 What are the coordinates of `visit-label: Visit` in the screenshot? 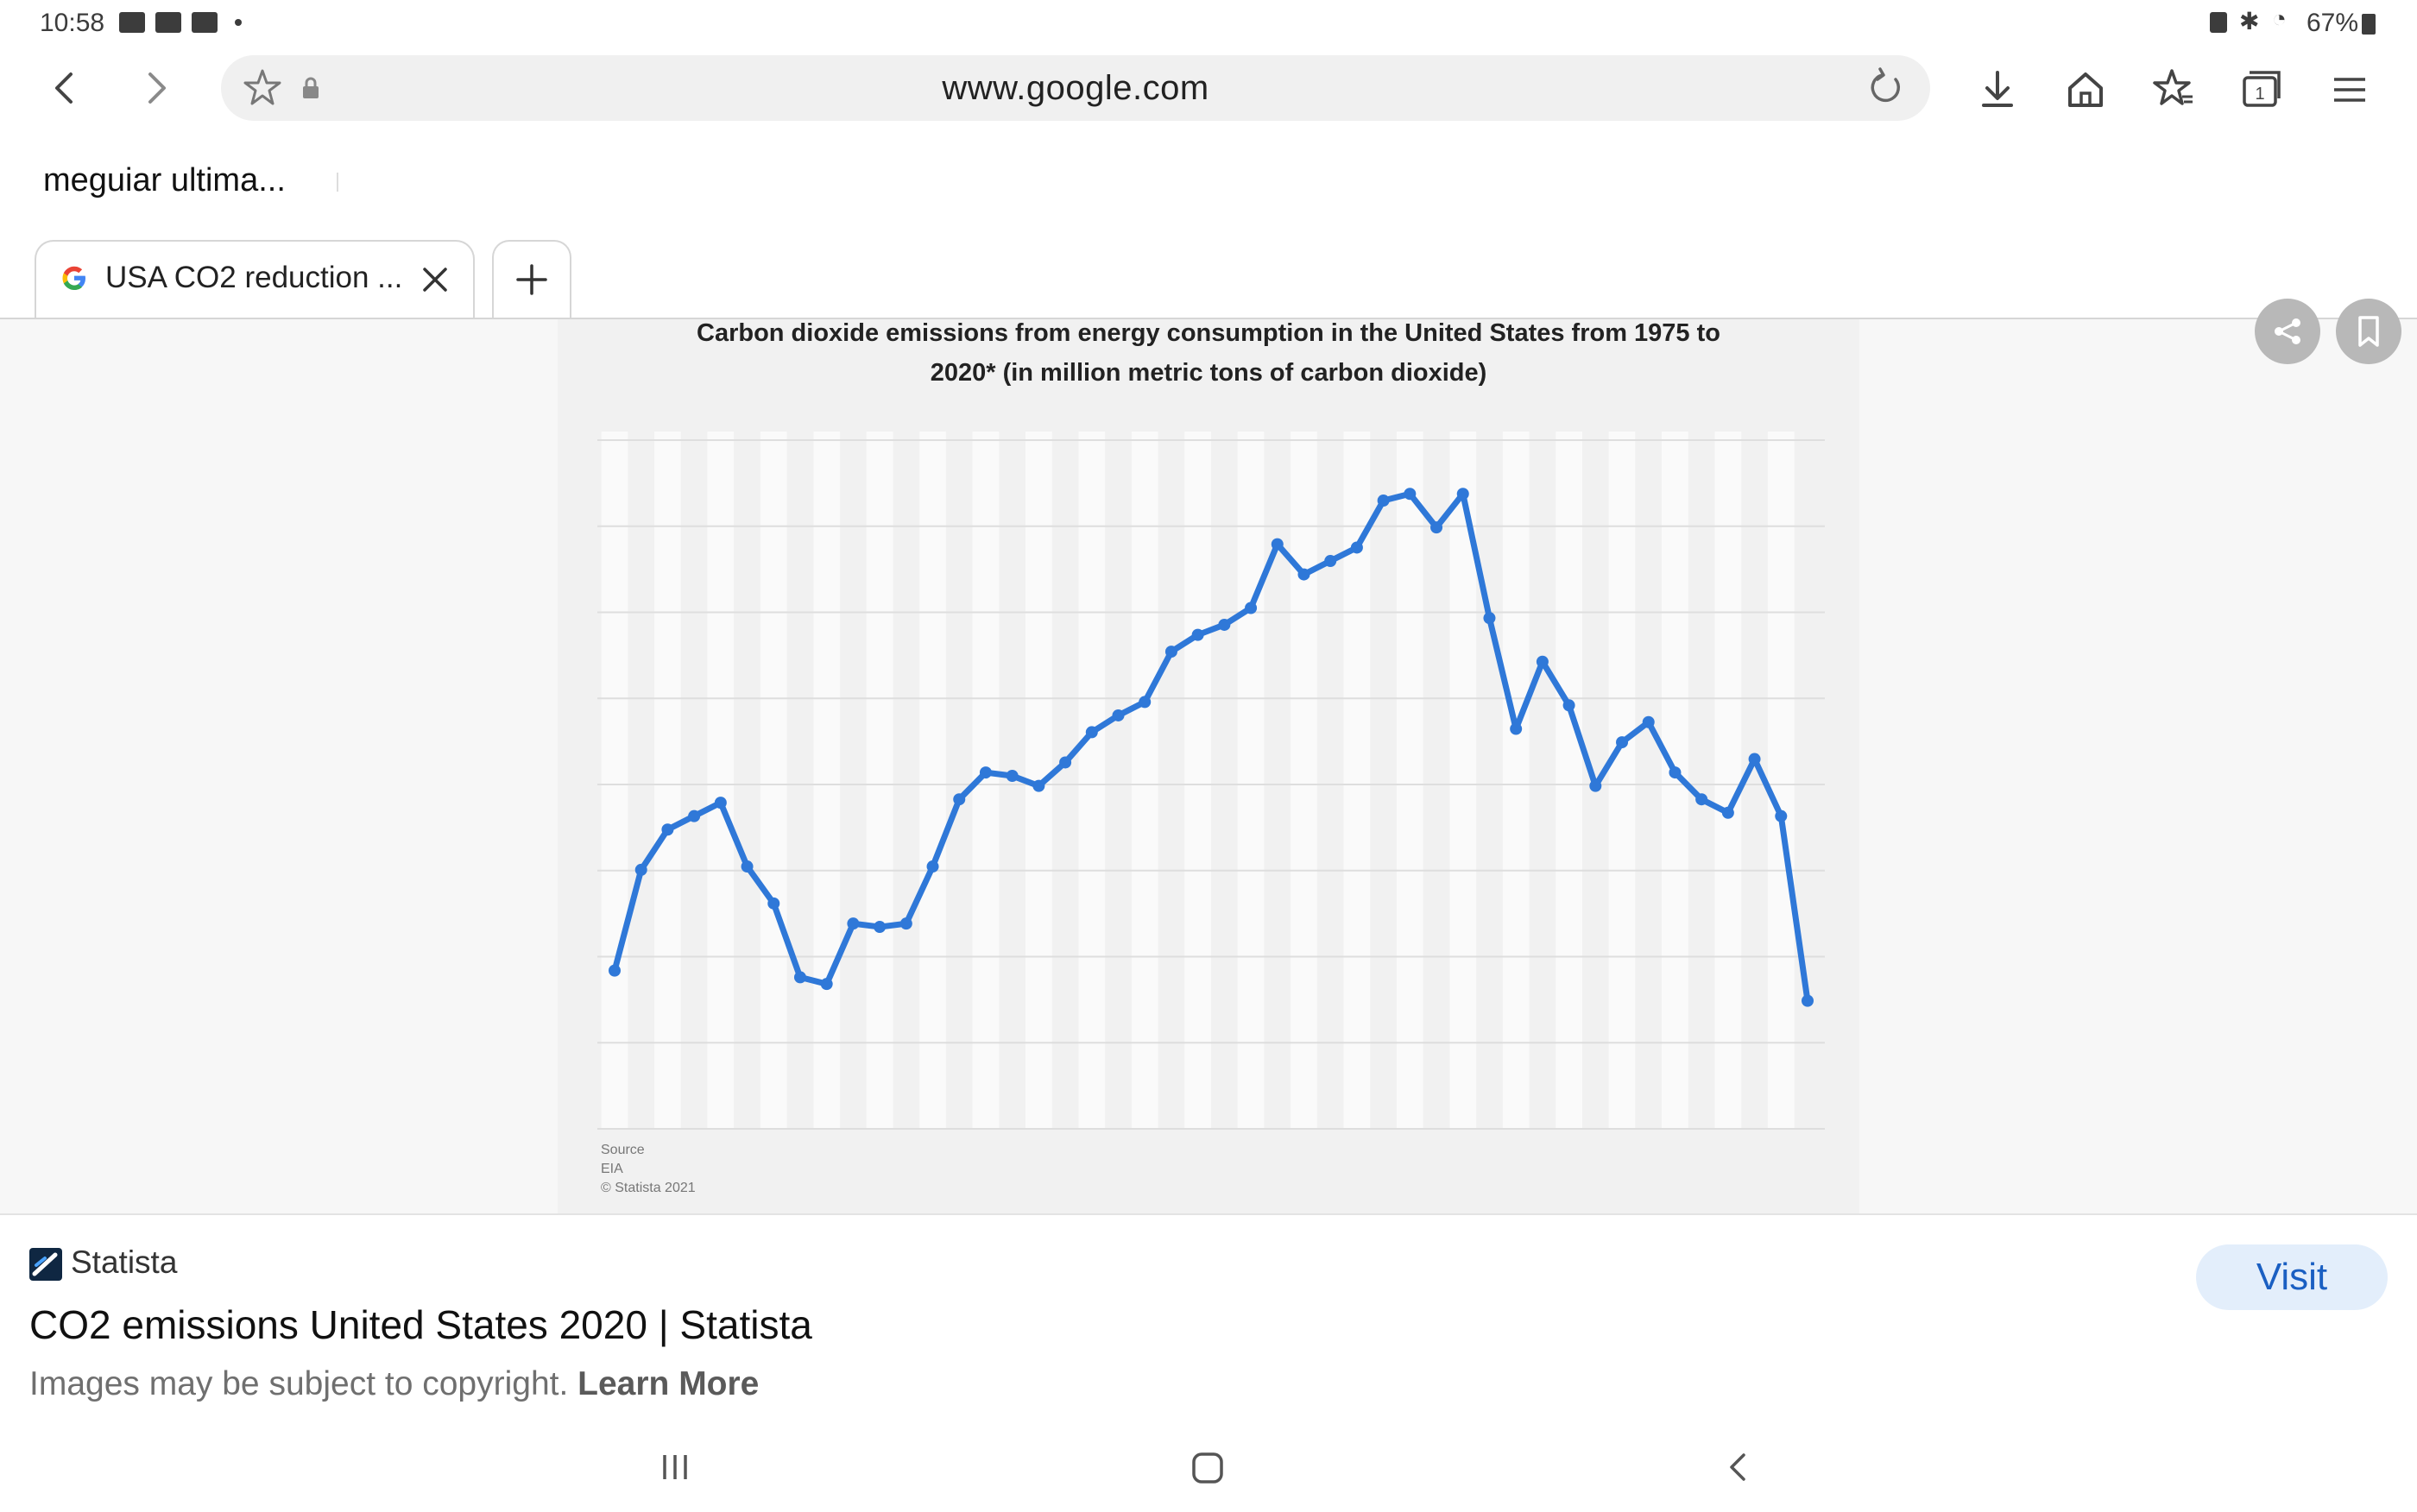 It's located at (2292, 1277).